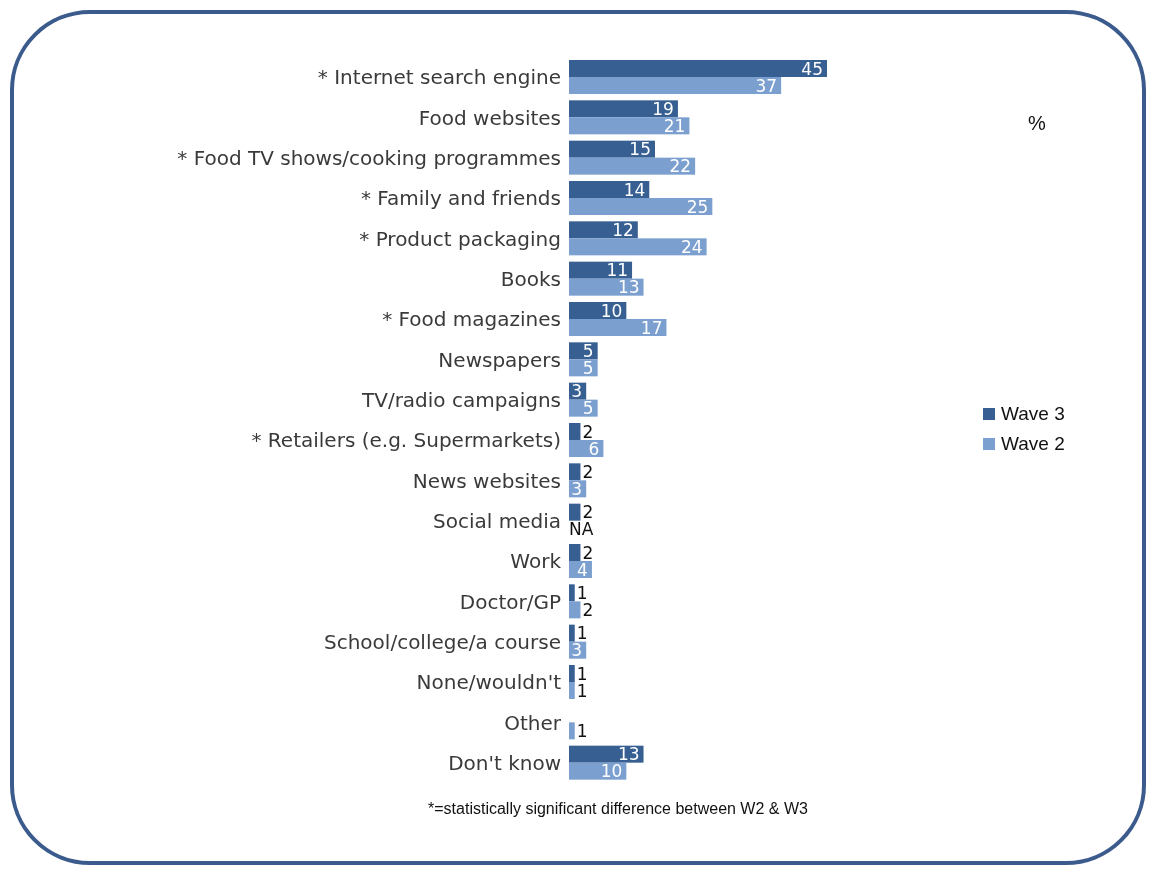 Image resolution: width=1157 pixels, height=879 pixels. What do you see at coordinates (439, 77) in the screenshot?
I see `y-tick-label: * Internet search engine` at bounding box center [439, 77].